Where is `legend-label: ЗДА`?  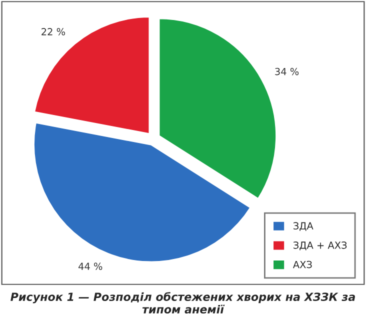 legend-label: ЗДА is located at coordinates (304, 226).